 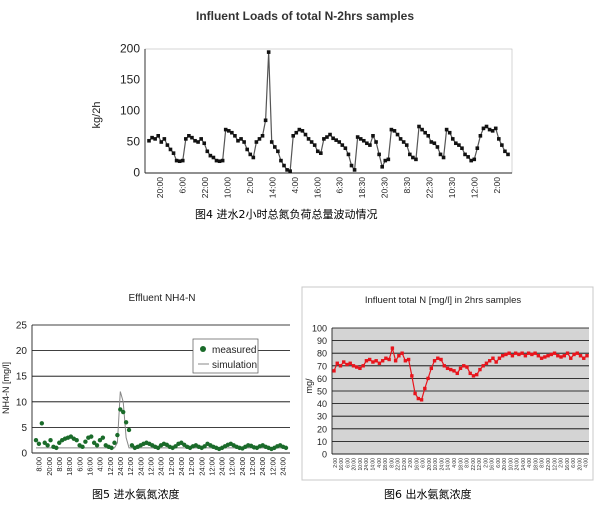 What do you see at coordinates (130, 49) in the screenshot?
I see `figure4-ytick-label: 200` at bounding box center [130, 49].